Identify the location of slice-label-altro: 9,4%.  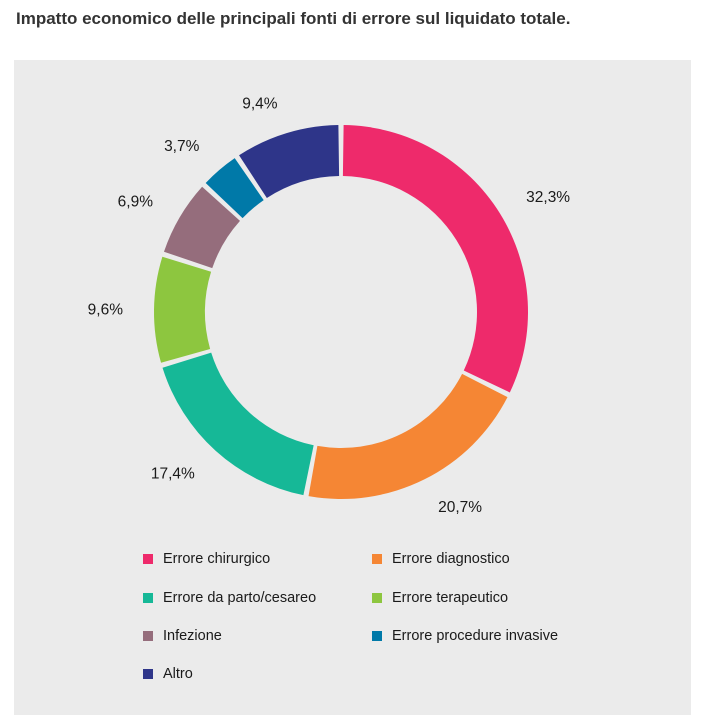
(260, 103).